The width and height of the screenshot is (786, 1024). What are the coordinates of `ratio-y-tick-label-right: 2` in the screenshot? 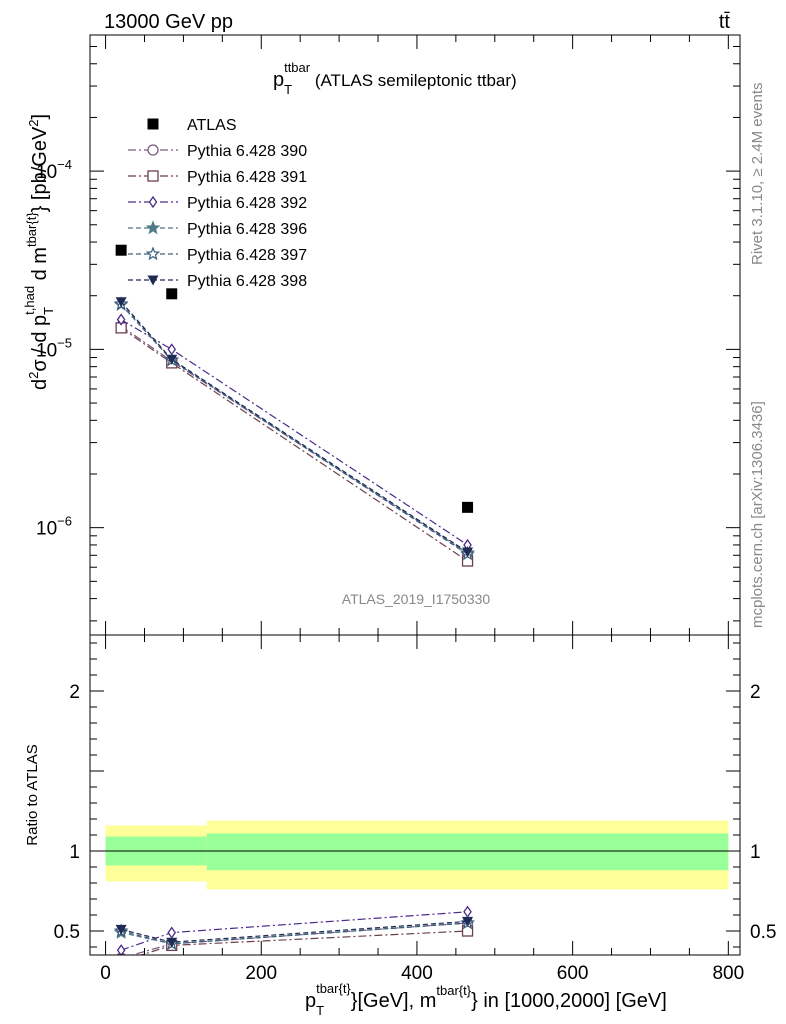 It's located at (755, 692).